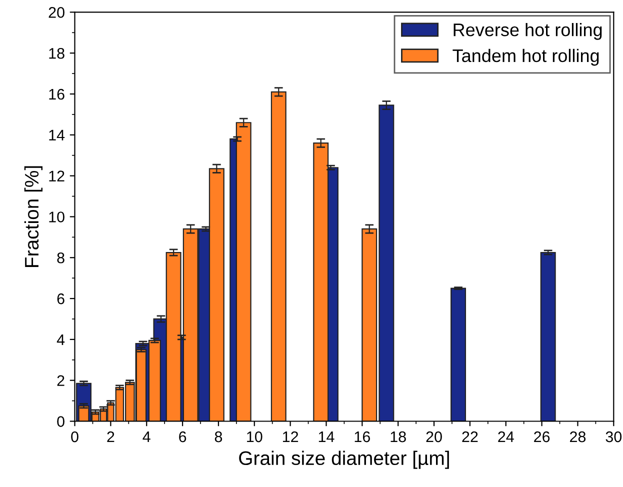 Image resolution: width=623 pixels, height=487 pixels. What do you see at coordinates (290, 436) in the screenshot?
I see `x-tick-label: 12` at bounding box center [290, 436].